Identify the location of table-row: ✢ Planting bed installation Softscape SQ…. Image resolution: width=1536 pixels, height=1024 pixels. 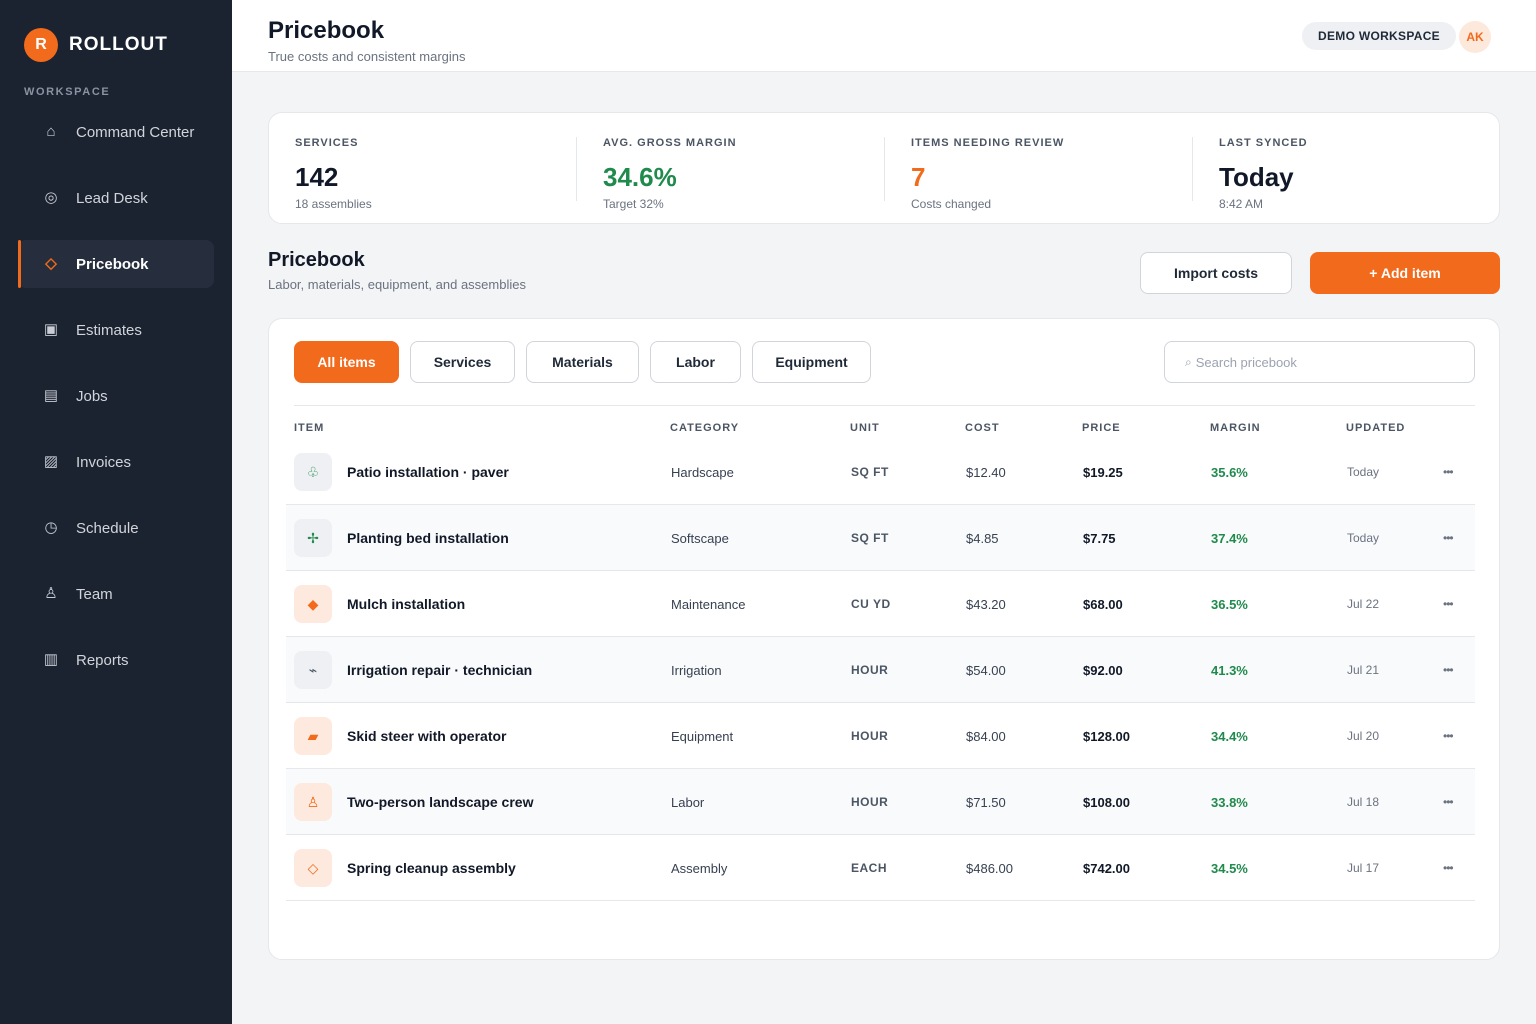
(880, 538).